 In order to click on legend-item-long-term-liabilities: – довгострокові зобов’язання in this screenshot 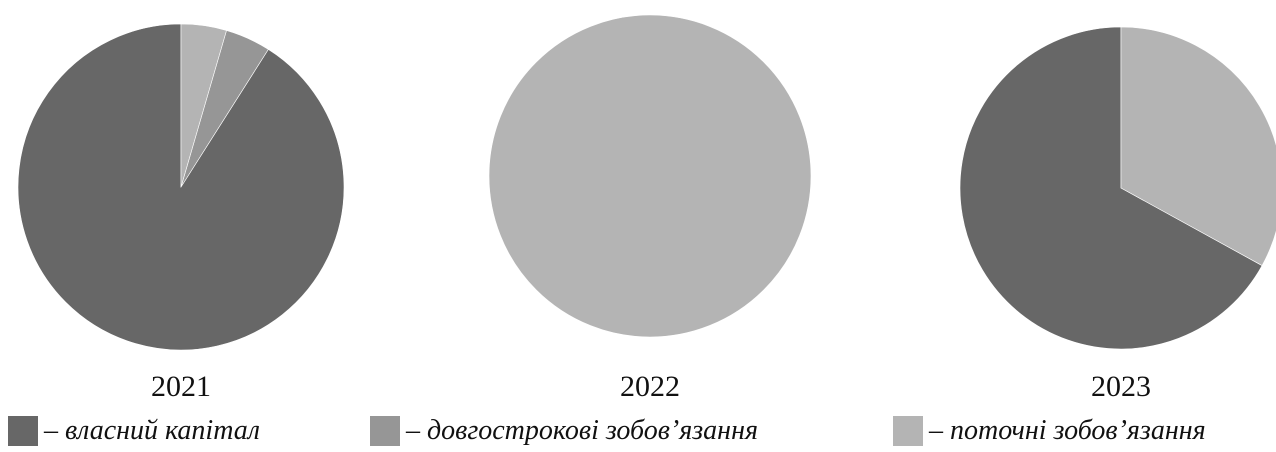, I will do `click(564, 431)`.